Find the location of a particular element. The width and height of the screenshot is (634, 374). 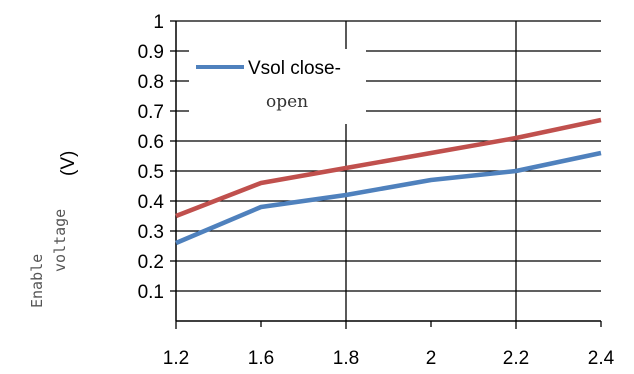

y-tick-label: 0.9 is located at coordinates (151, 52).